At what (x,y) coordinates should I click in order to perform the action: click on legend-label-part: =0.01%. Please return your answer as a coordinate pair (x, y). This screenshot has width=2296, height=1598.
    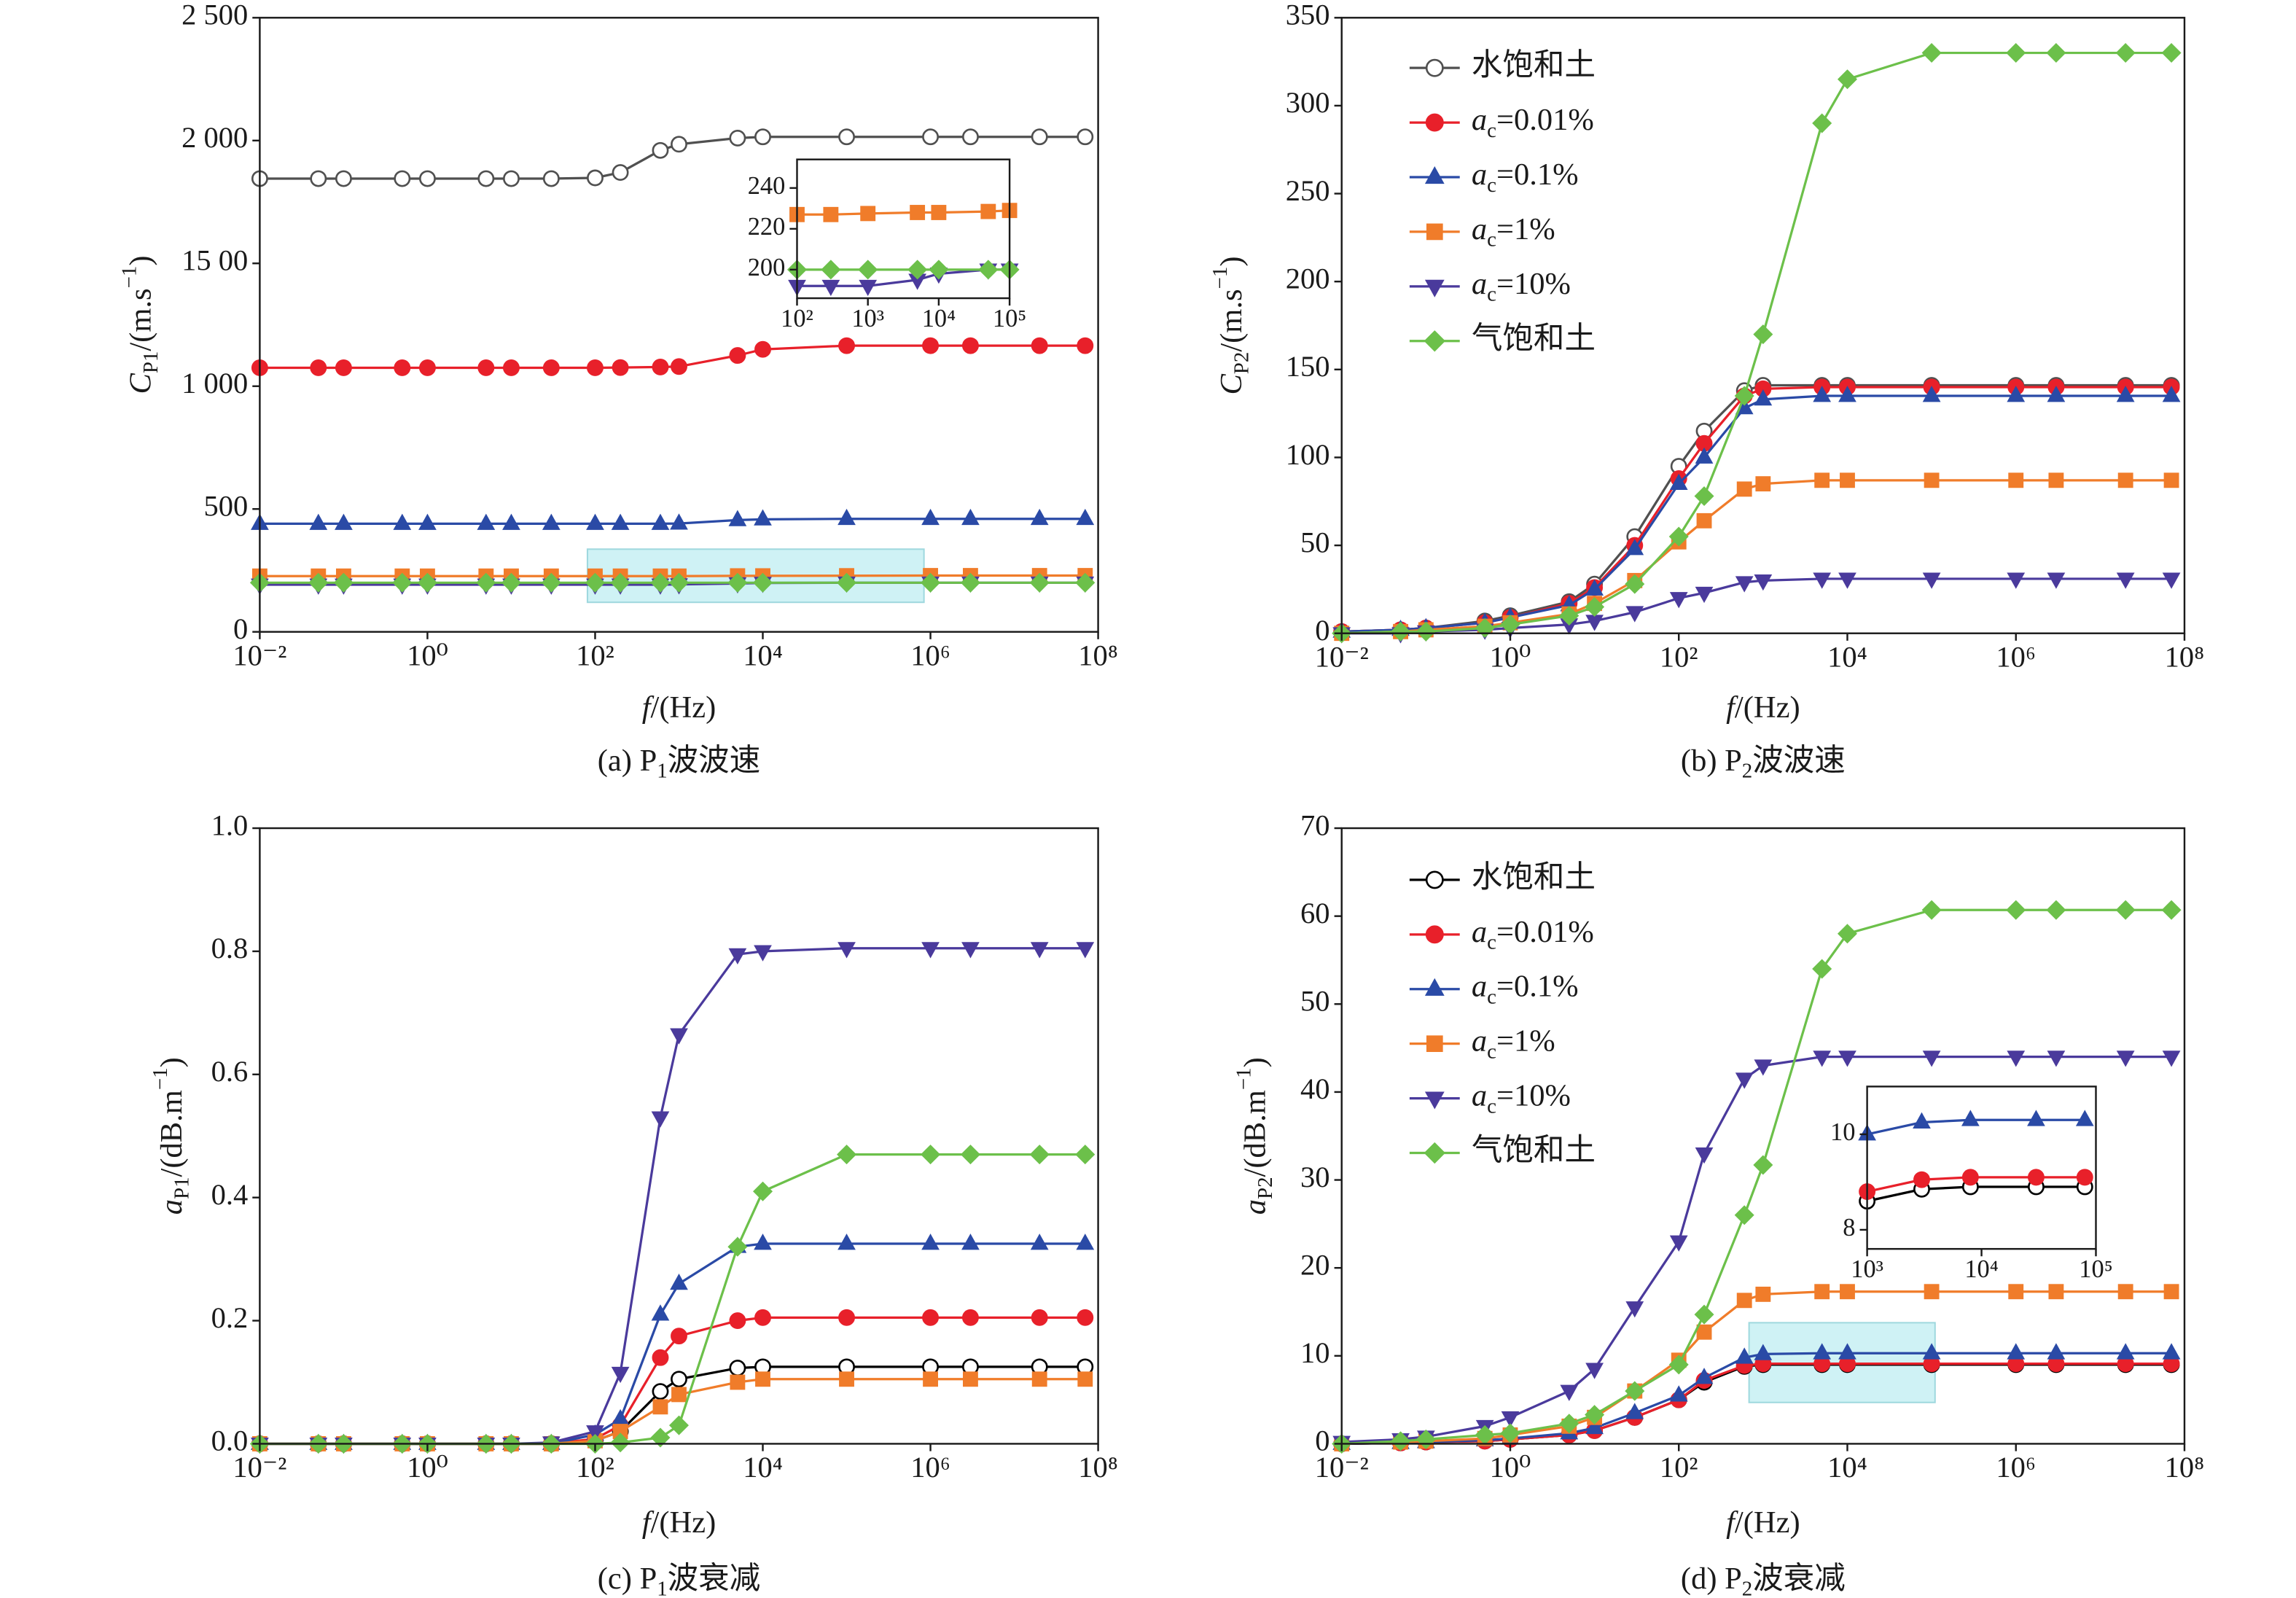
    Looking at the image, I should click on (1545, 120).